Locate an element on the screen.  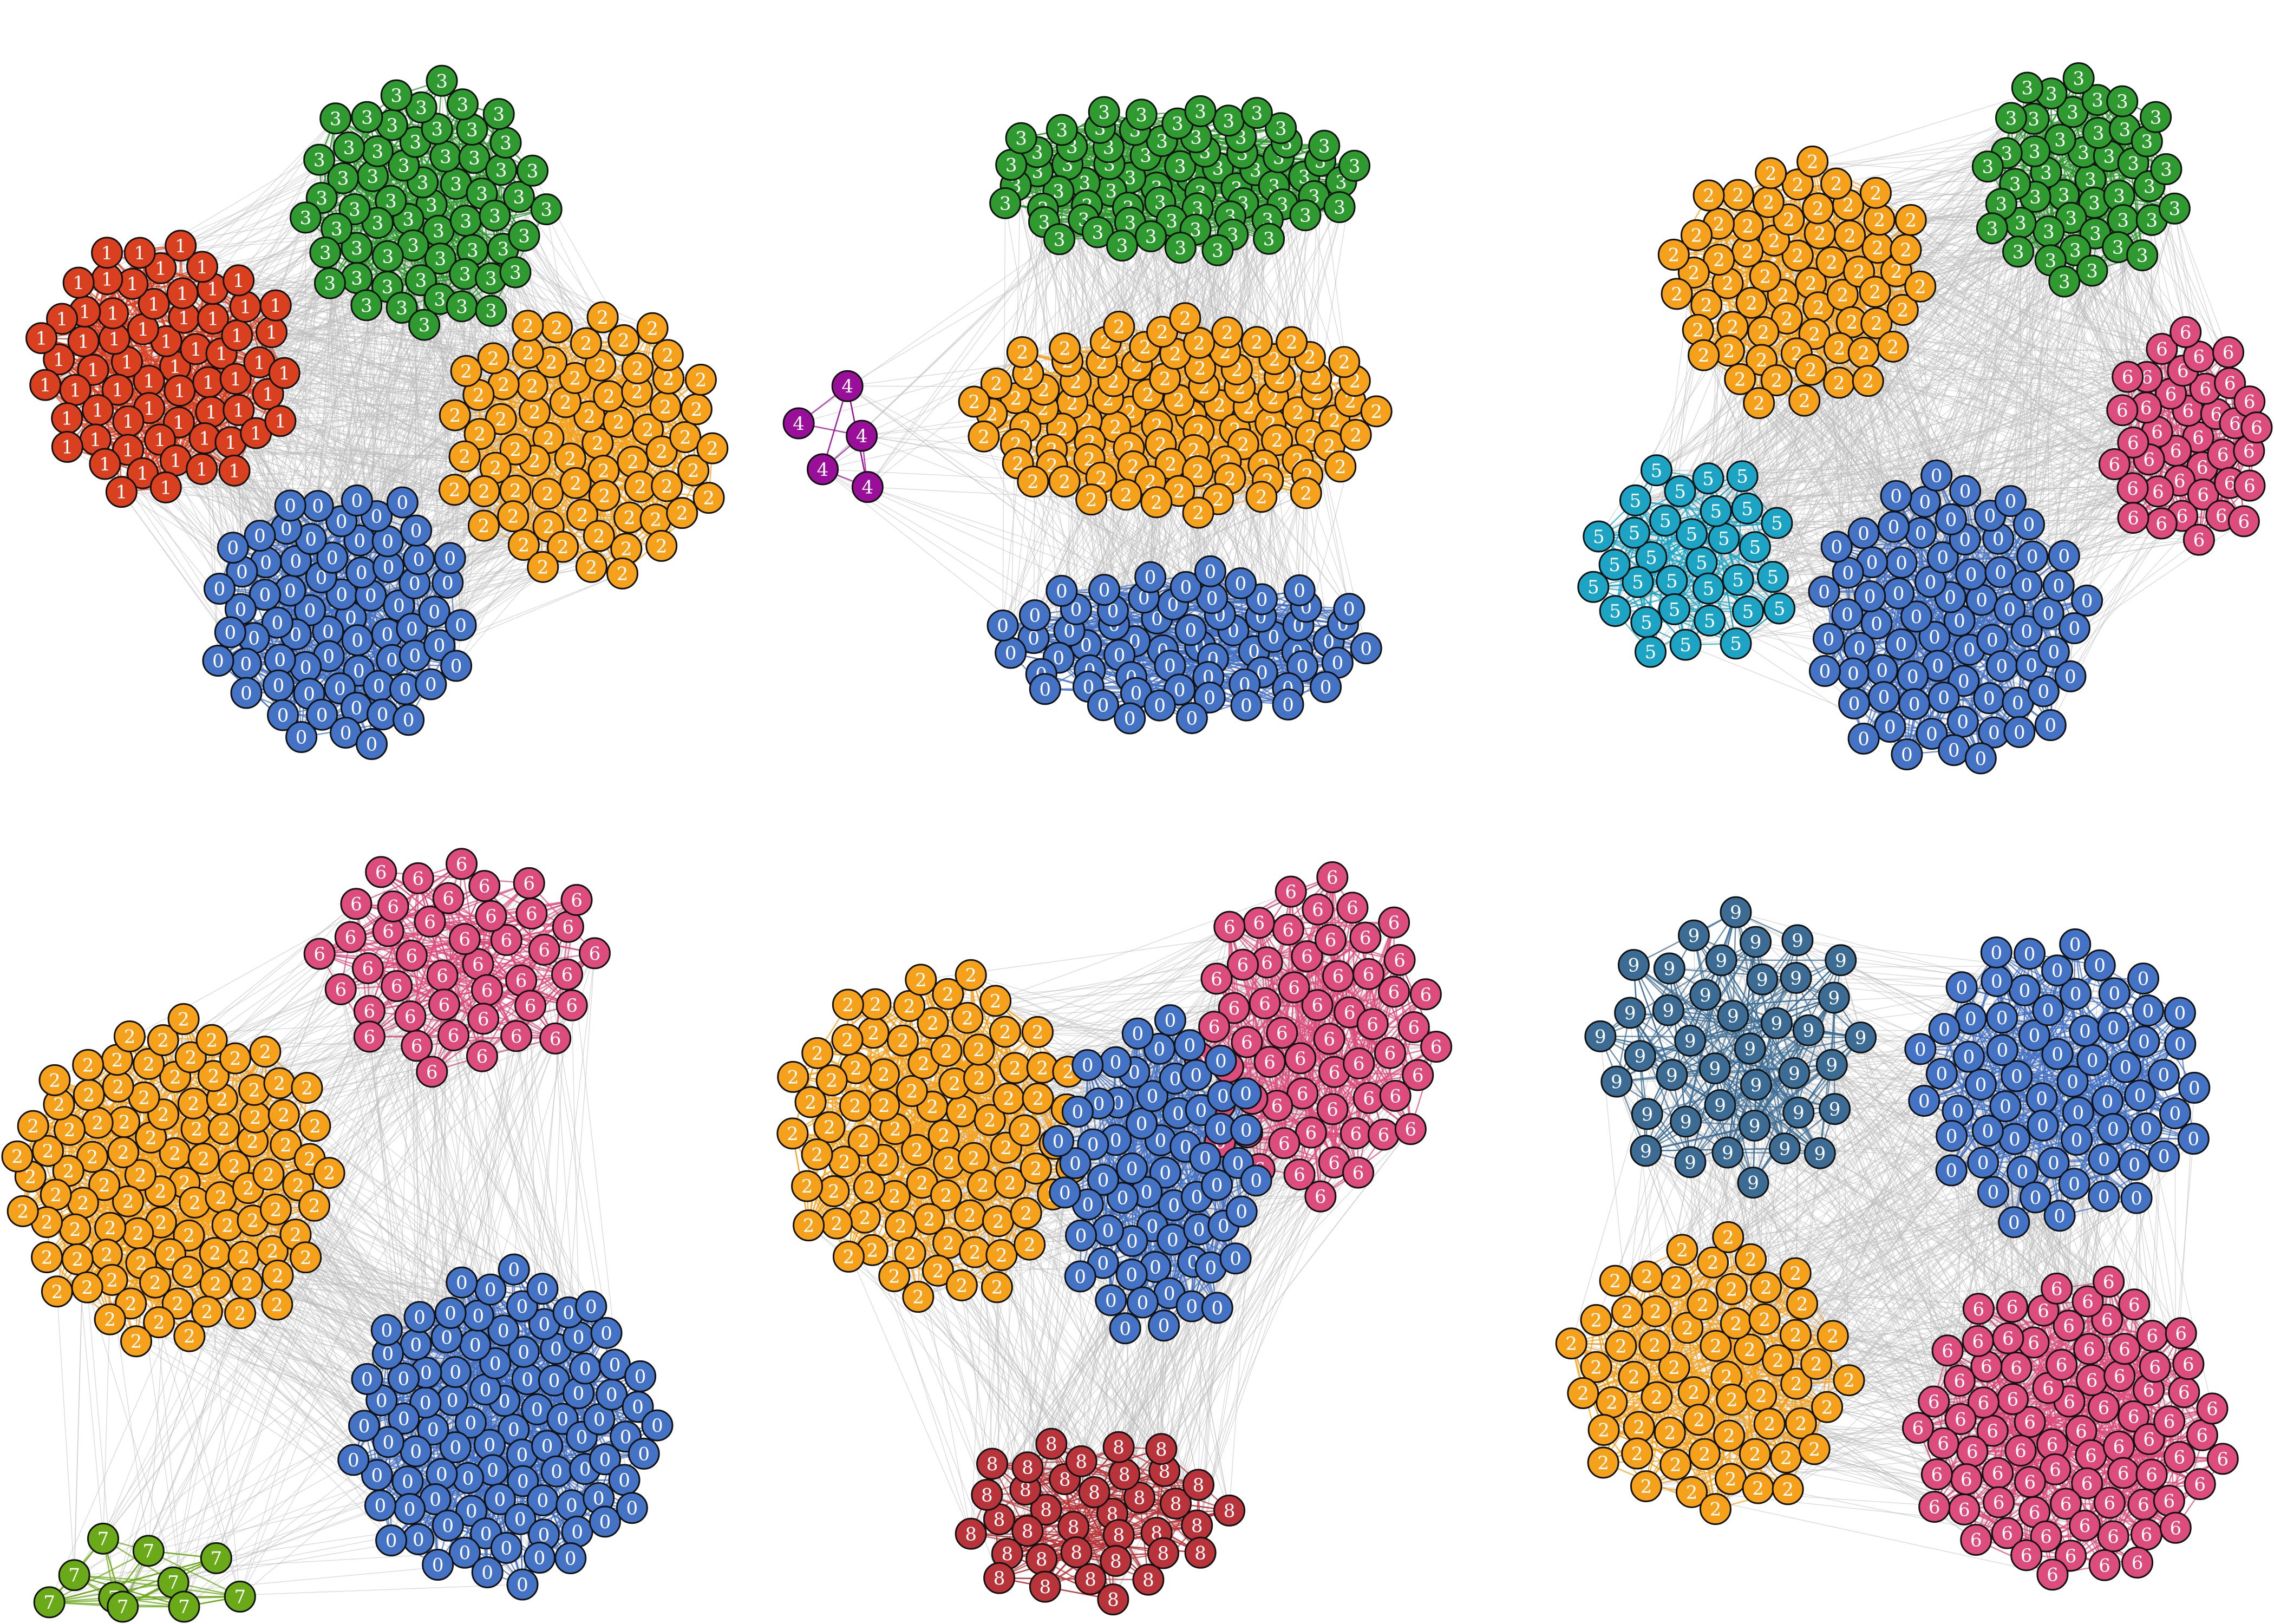
node-label: 4 is located at coordinates (862, 436).